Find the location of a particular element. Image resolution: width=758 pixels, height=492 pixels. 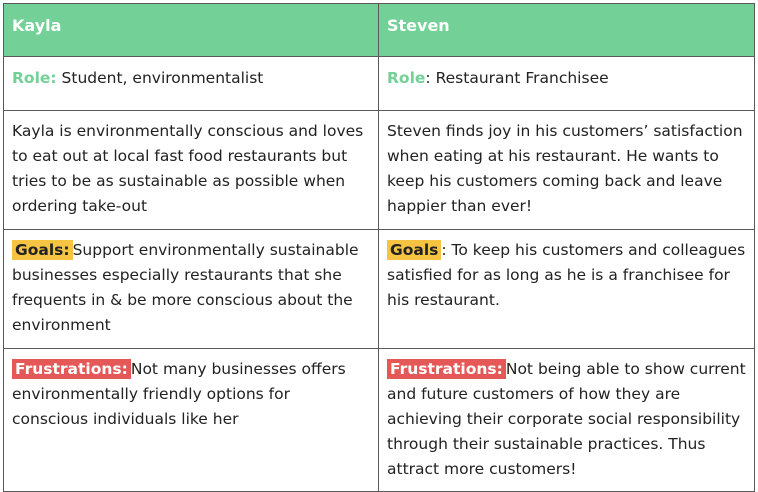

role-label: Role: is located at coordinates (34, 78).